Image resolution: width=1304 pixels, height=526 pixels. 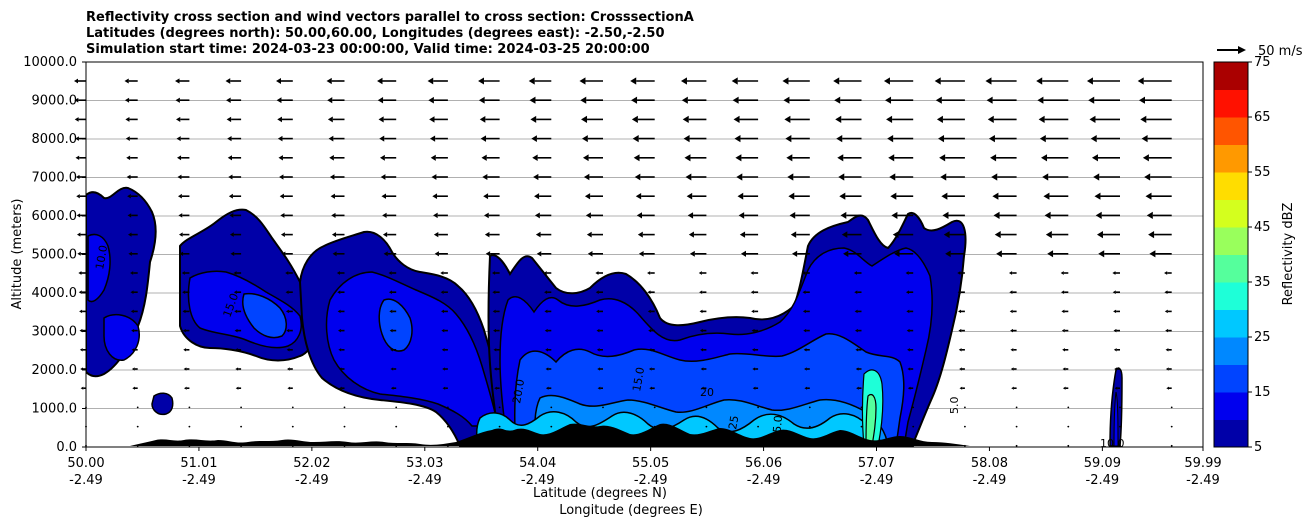 I want to click on contour-label: 5.0, so click(x=954, y=406).